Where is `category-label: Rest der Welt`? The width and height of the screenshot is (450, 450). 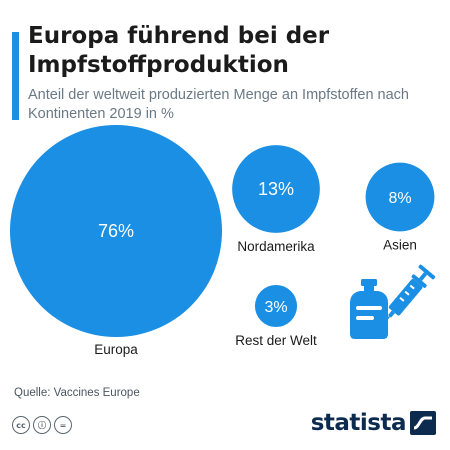
category-label: Rest der Welt is located at coordinates (276, 340).